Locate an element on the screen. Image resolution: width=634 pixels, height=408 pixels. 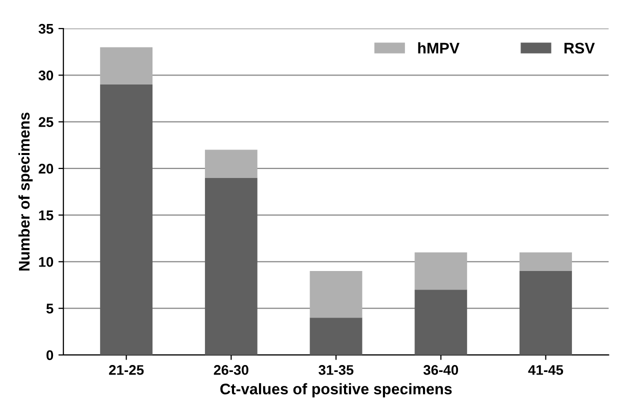
y-tick-label: 25 is located at coordinates (46, 122).